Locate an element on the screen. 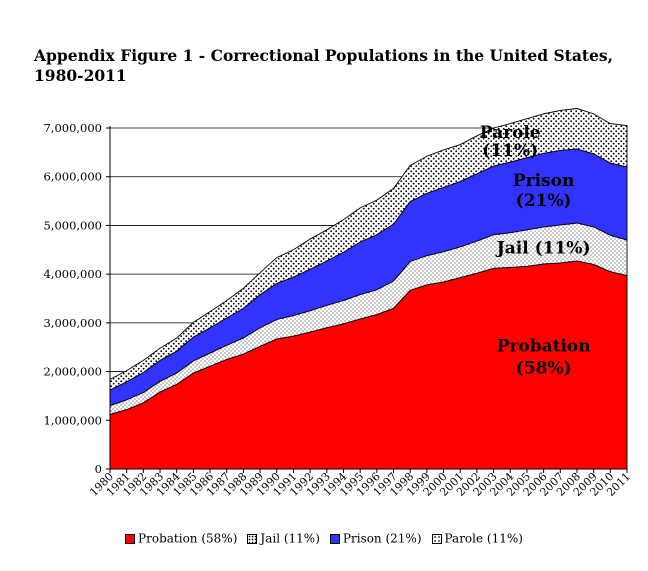  legend-item: Jail (11%) is located at coordinates (283, 538).